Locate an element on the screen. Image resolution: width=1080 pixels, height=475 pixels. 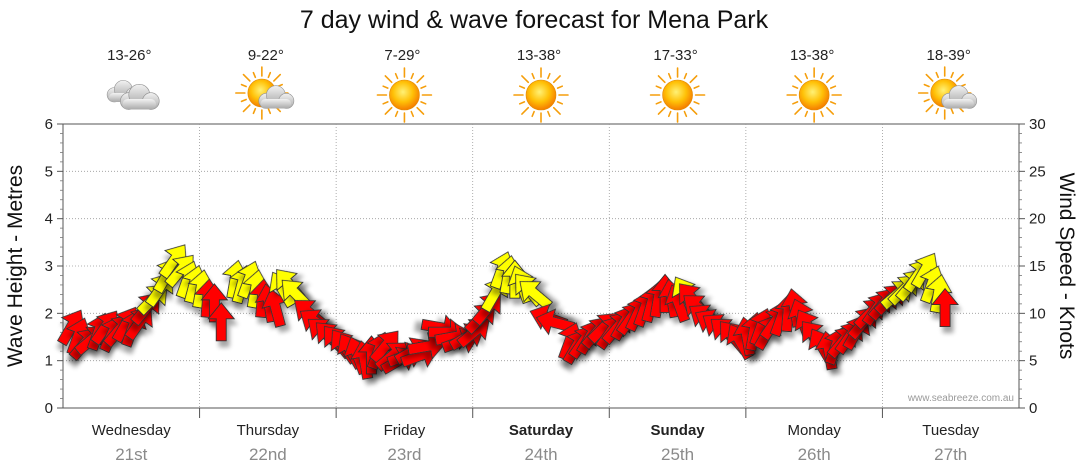
day-date-label: 25th is located at coordinates (677, 454).